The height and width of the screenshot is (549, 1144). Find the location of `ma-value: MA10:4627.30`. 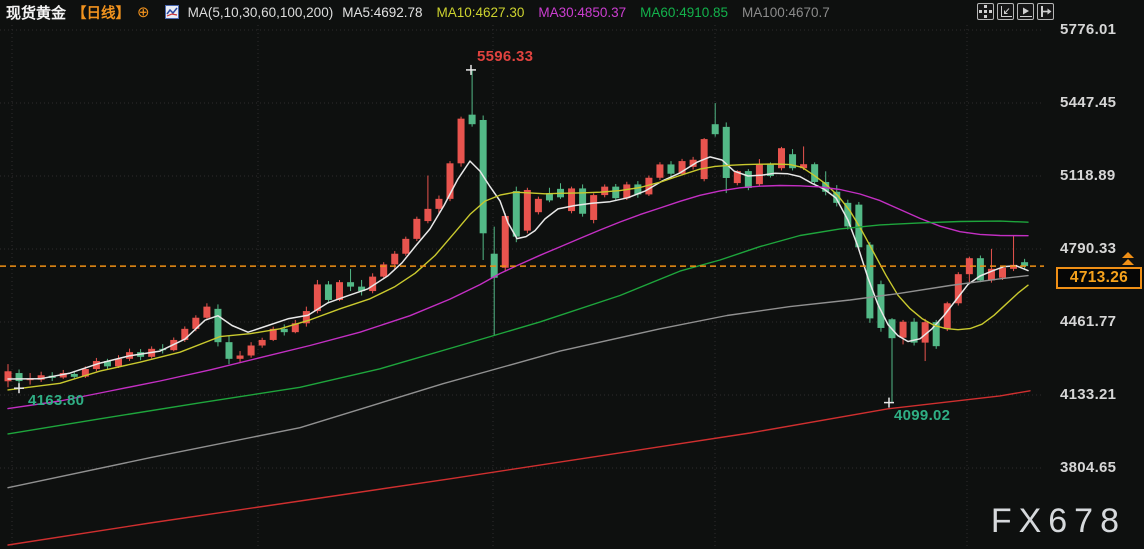

ma-value: MA10:4627.30 is located at coordinates (480, 12).